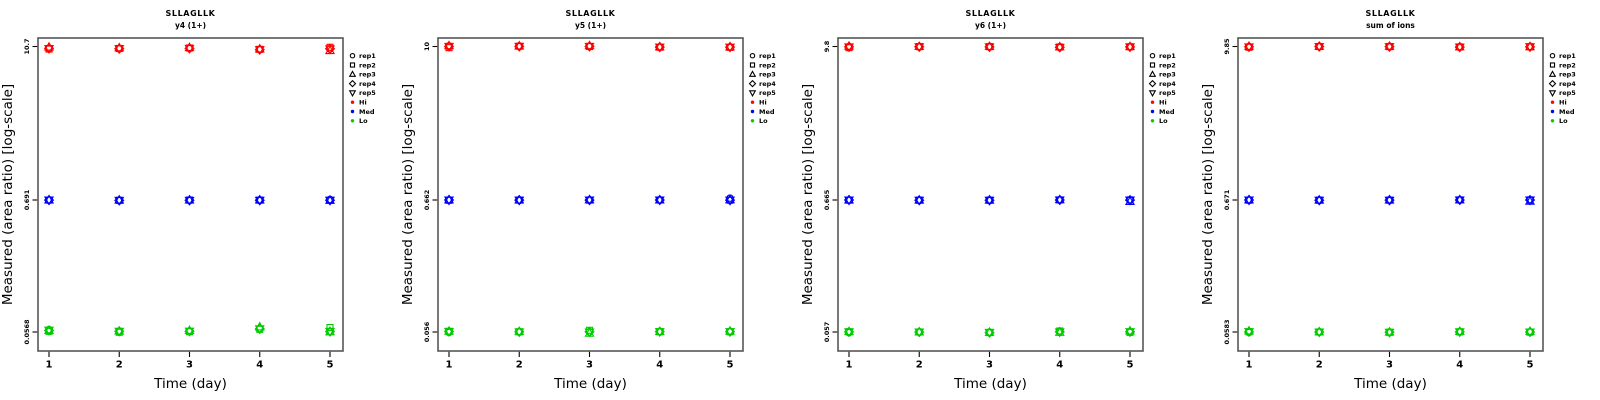 The height and width of the screenshot is (400, 1600). Describe the element at coordinates (730, 365) in the screenshot. I see `x-tick-label: 5` at that location.